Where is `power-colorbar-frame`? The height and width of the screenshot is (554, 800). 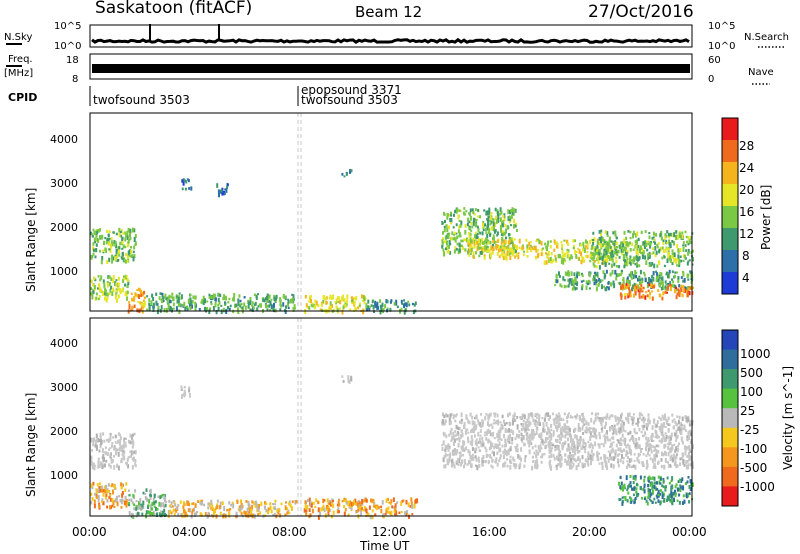 power-colorbar-frame is located at coordinates (730, 206).